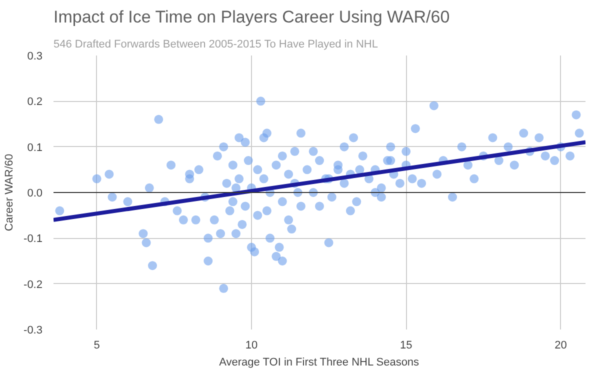  What do you see at coordinates (35, 148) in the screenshot?
I see `y-tick-label: 0.1` at bounding box center [35, 148].